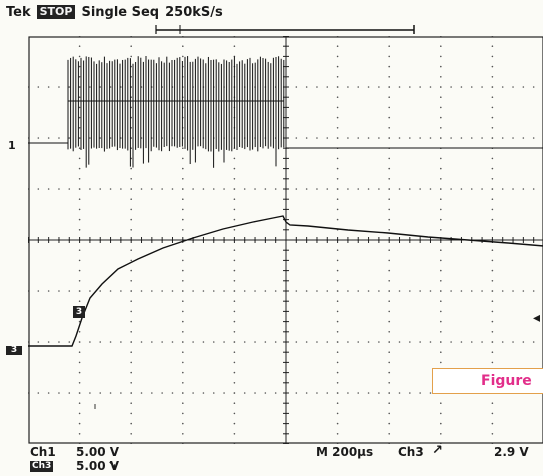  What do you see at coordinates (98, 452) in the screenshot?
I see `ch1-scale: 5.00 V` at bounding box center [98, 452].